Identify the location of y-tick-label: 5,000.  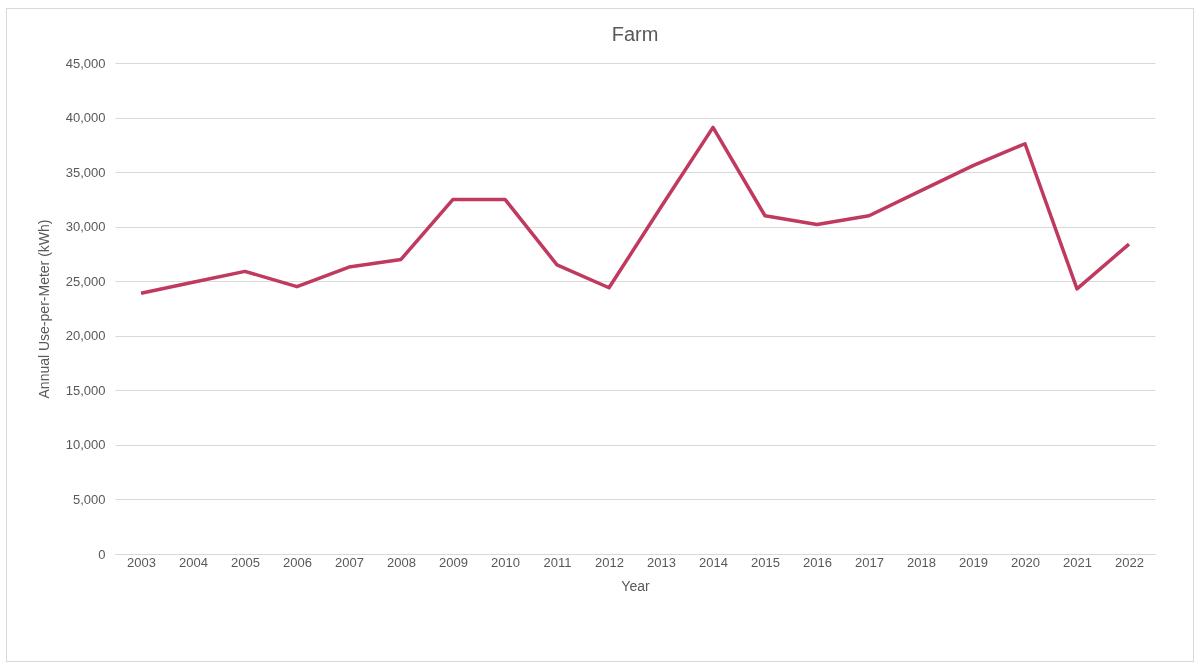
(89, 499).